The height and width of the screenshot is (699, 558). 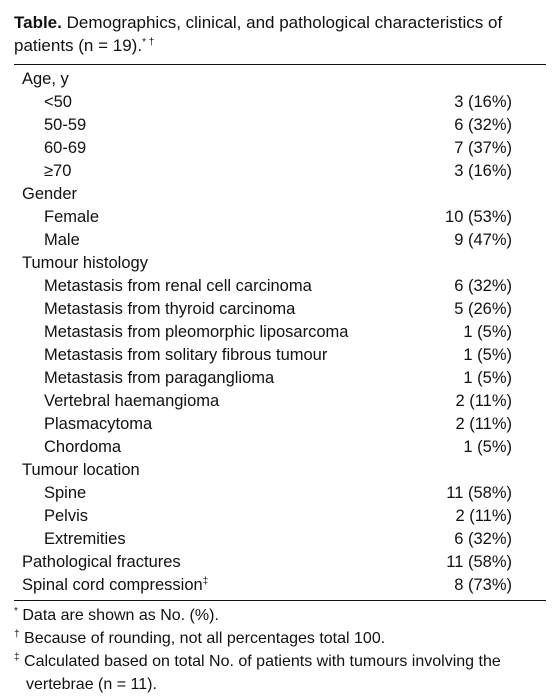 What do you see at coordinates (112, 585) in the screenshot?
I see `section-heading: Spinal cord compression` at bounding box center [112, 585].